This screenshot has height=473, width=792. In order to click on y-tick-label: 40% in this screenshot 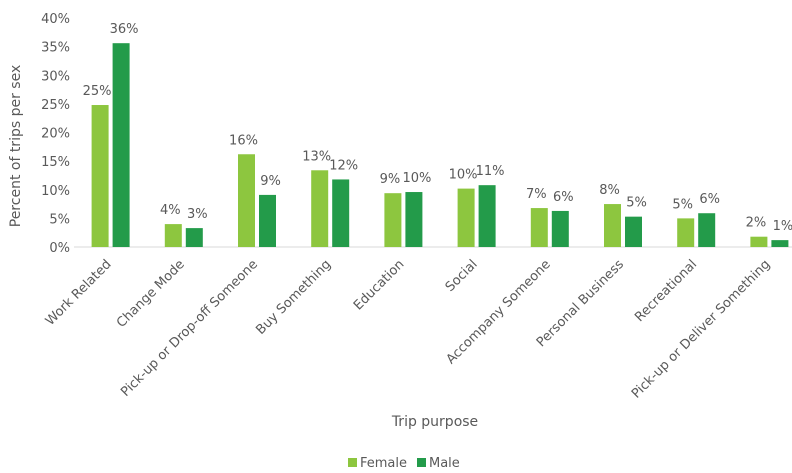, I will do `click(55, 19)`.